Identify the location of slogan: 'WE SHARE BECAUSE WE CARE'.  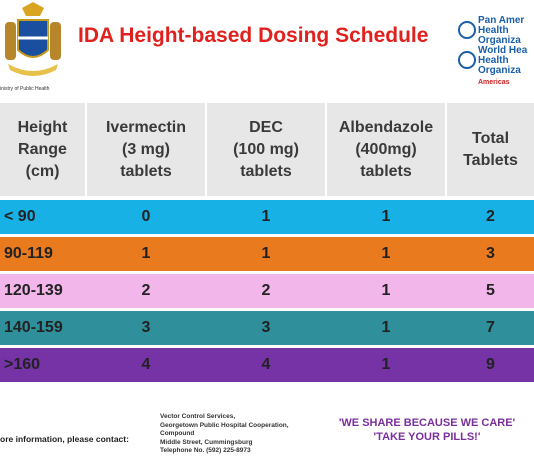
(427, 423).